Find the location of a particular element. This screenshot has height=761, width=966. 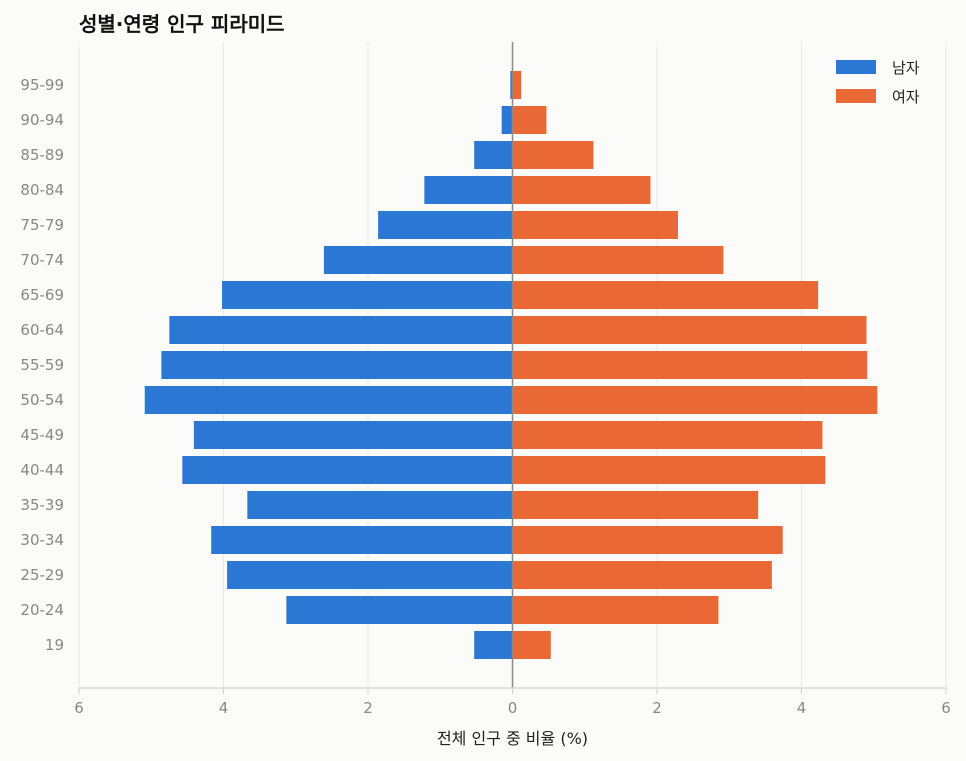

y-tick-label: 19 is located at coordinates (54, 645).